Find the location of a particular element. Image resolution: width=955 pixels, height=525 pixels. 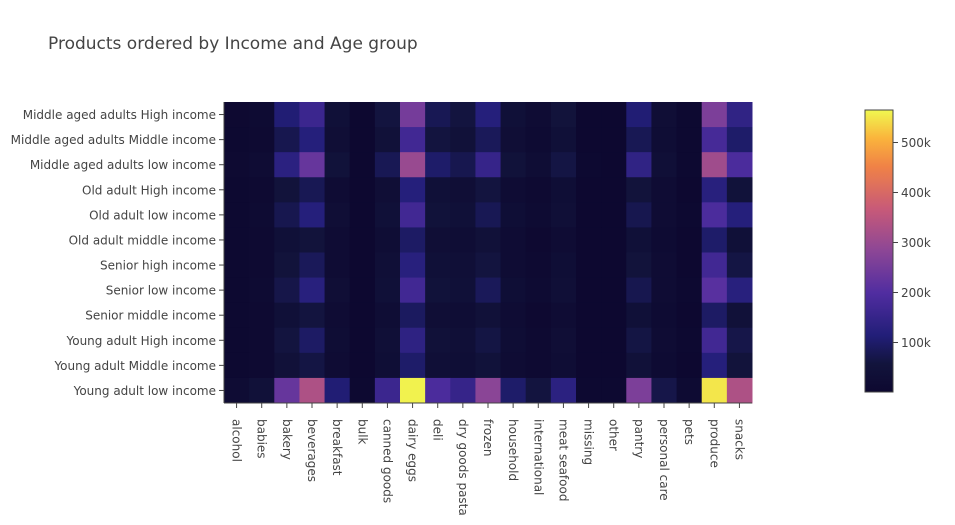

x-tick-label: snacks is located at coordinates (739, 439).